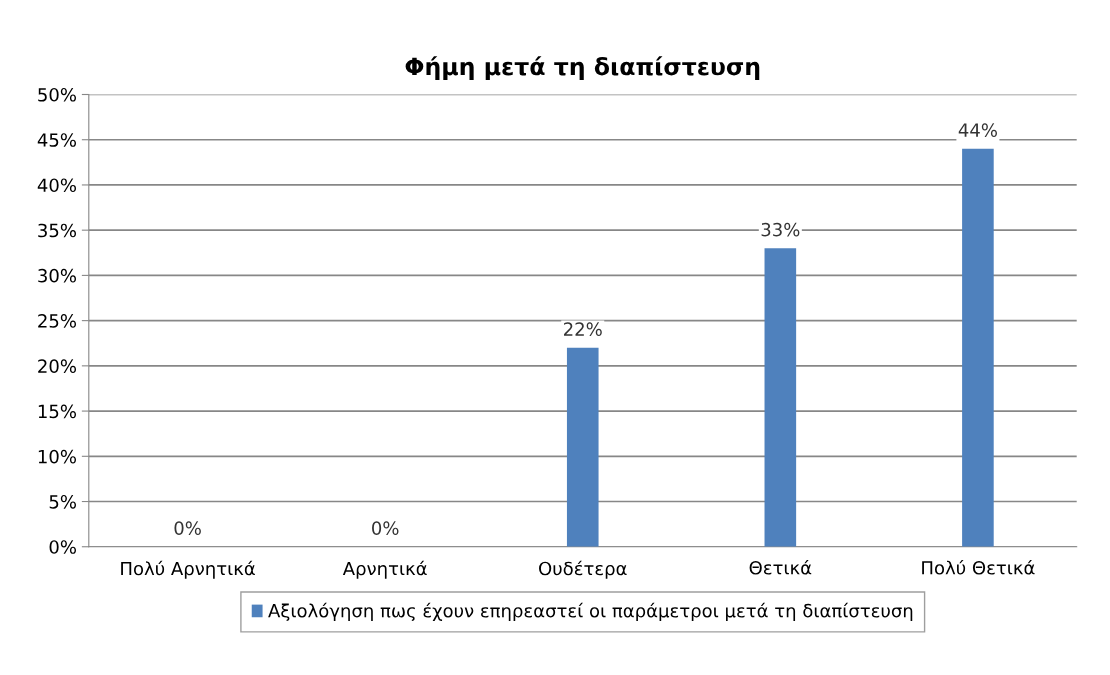 This screenshot has height=675, width=1110. What do you see at coordinates (384, 569) in the screenshot?
I see `x-tick-label: Αρνητικά` at bounding box center [384, 569].